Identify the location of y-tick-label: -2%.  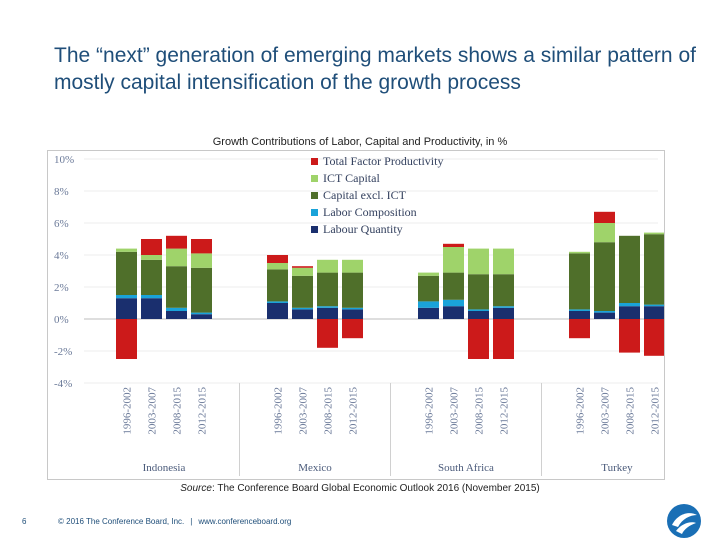
(63, 352).